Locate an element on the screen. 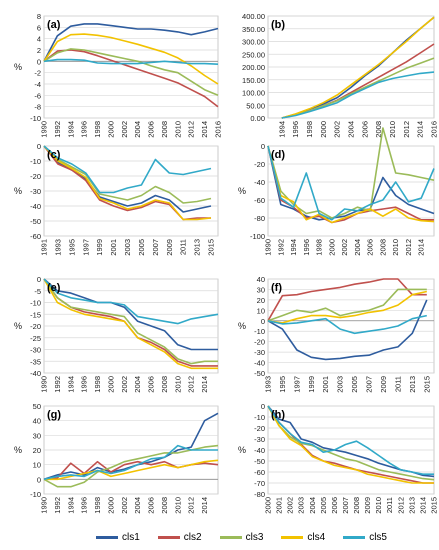  x-tick-label: 1995 is located at coordinates (282, 384).